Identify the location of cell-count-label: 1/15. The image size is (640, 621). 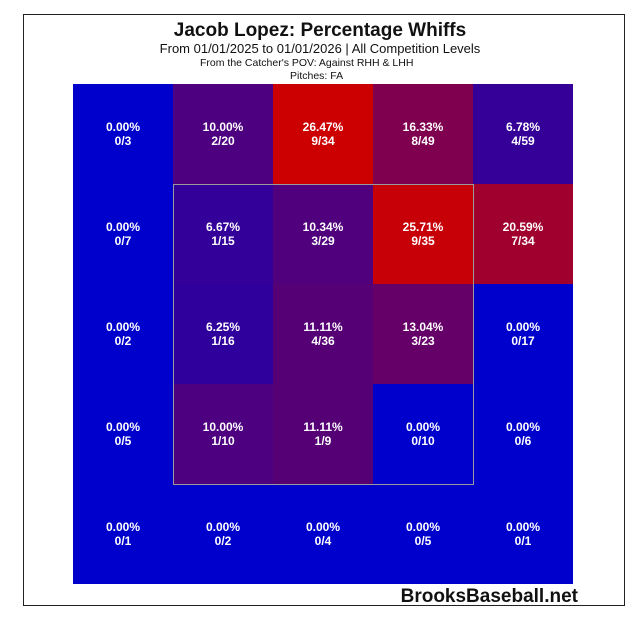
(223, 241).